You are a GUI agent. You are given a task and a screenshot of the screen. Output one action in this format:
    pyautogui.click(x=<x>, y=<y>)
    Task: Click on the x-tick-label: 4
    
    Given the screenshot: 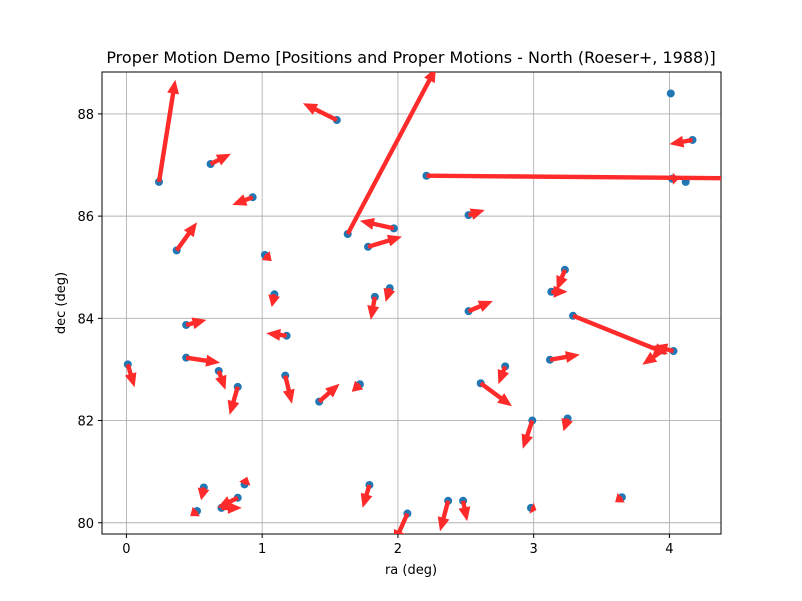 What is the action you would take?
    pyautogui.click(x=669, y=549)
    